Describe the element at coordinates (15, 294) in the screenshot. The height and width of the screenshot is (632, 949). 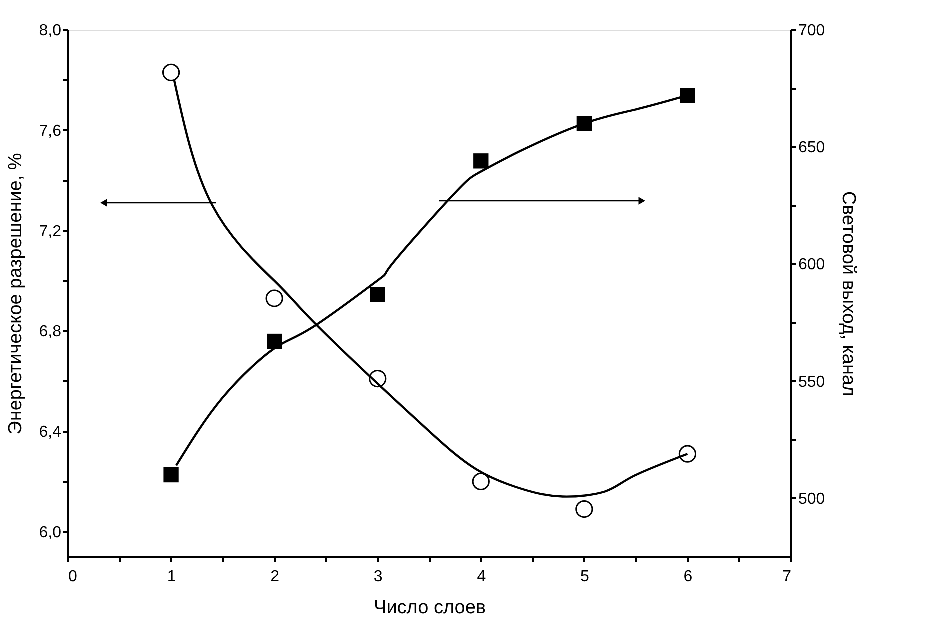
I see `y-axis-title: Энергетическое разрешение, %` at that location.